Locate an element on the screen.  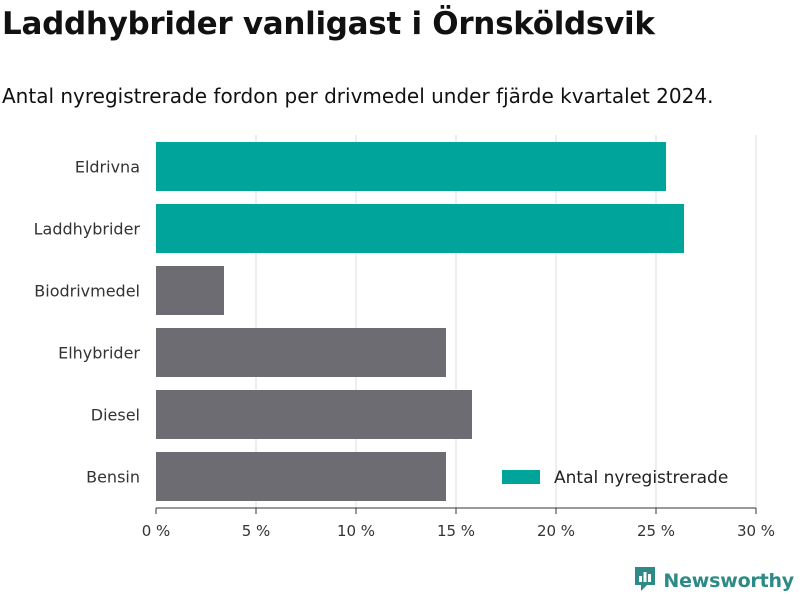
category-label: Laddhybrider is located at coordinates (87, 229).